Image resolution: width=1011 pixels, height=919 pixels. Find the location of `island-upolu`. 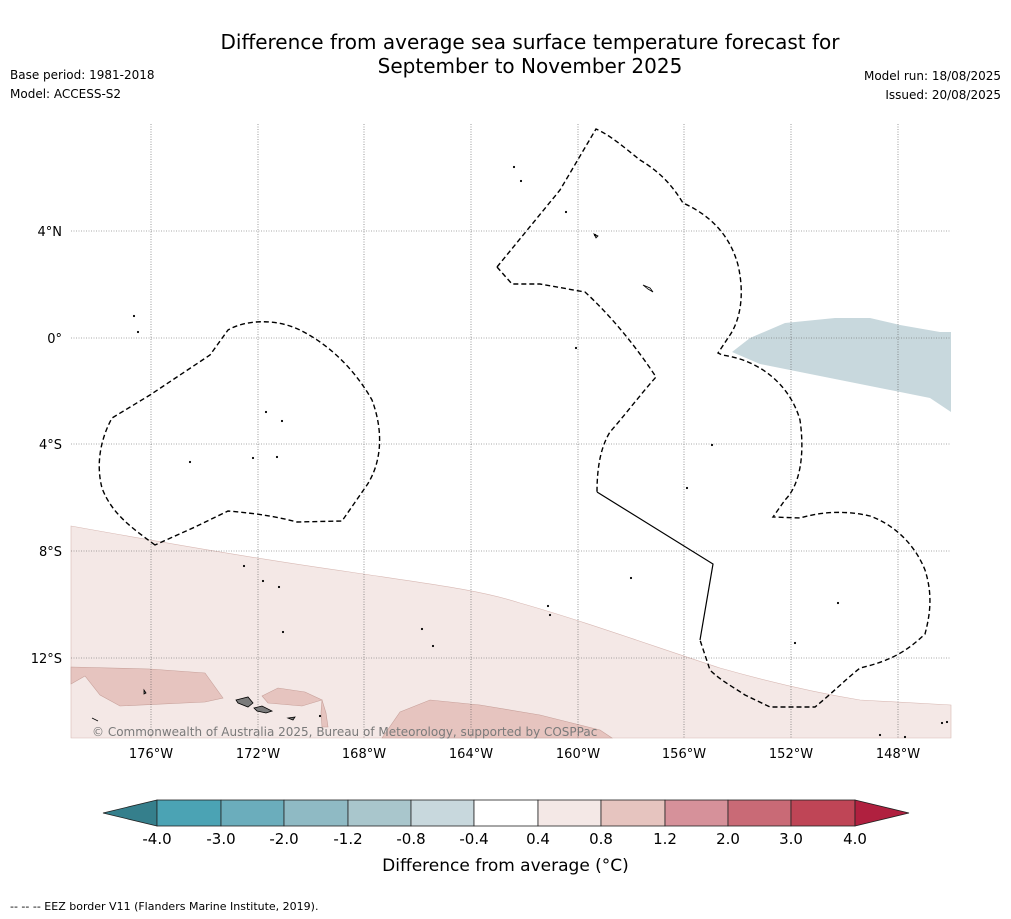

island-upolu is located at coordinates (263, 709).